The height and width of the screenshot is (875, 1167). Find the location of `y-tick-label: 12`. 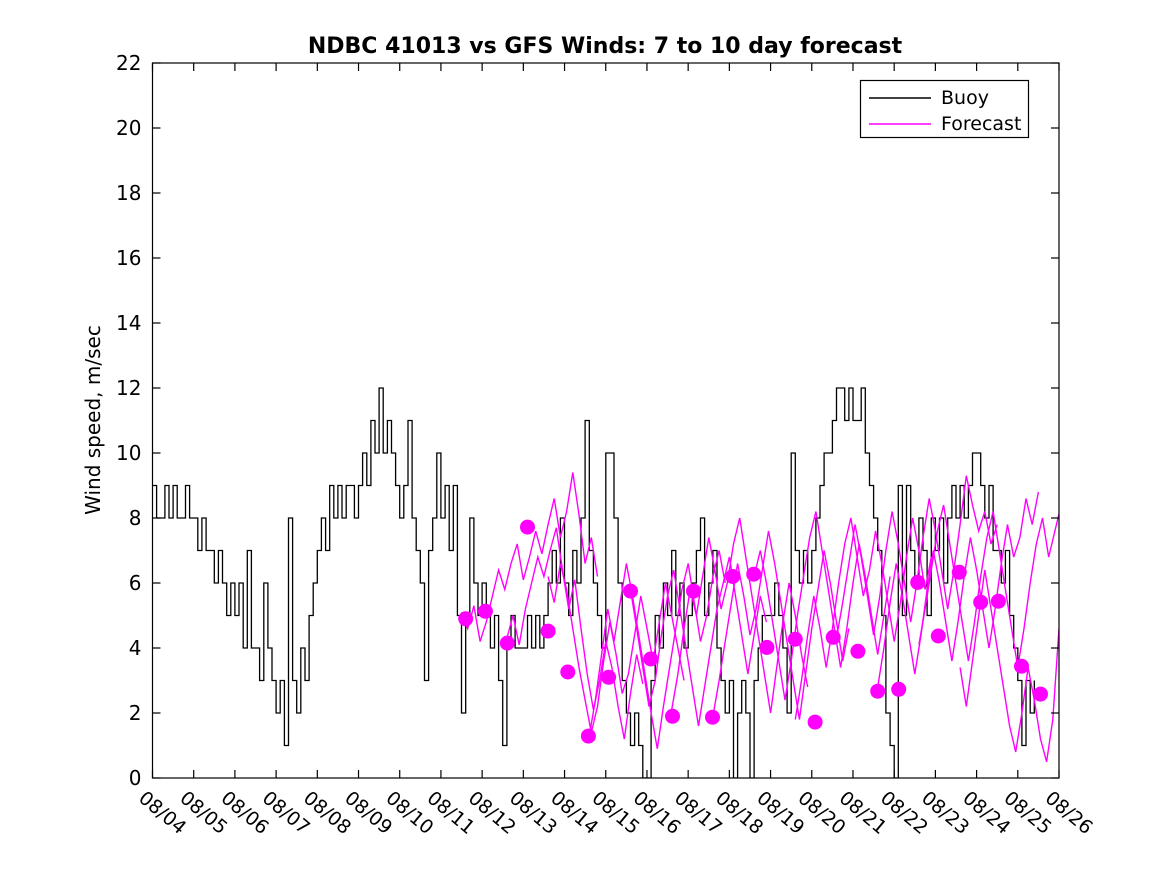

y-tick-label: 12 is located at coordinates (128, 388).